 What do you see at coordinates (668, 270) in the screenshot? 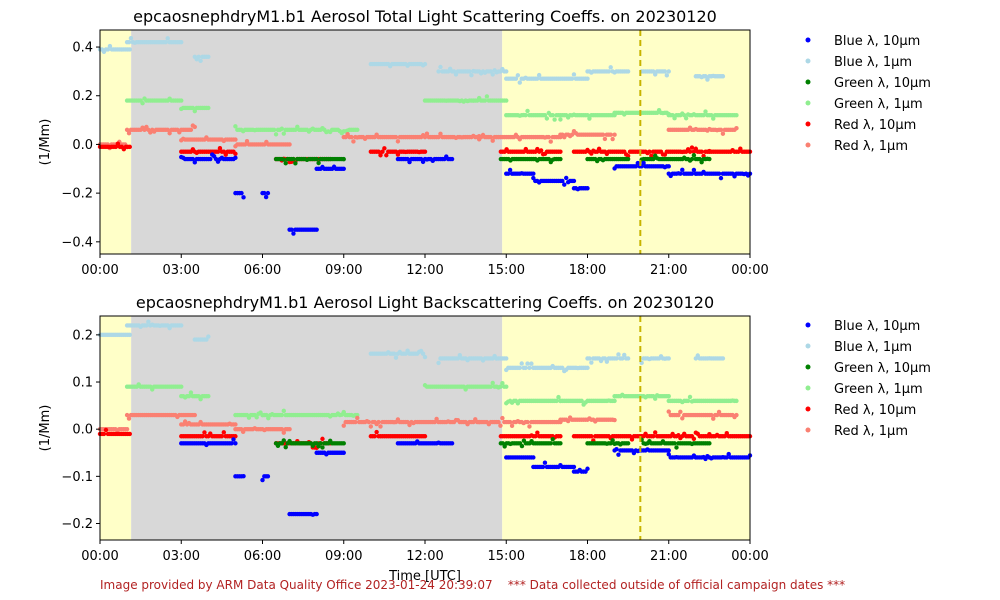
I see `x-tick-label: 21:00` at bounding box center [668, 270].